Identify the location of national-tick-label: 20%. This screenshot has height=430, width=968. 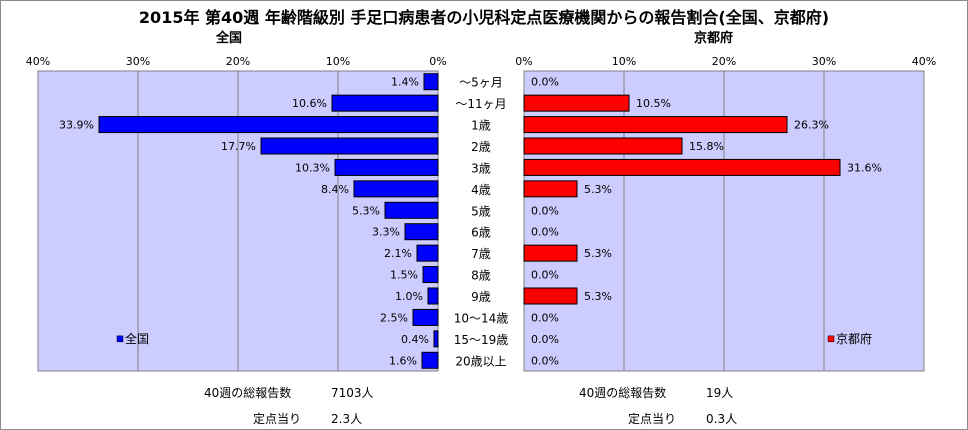
(238, 61).